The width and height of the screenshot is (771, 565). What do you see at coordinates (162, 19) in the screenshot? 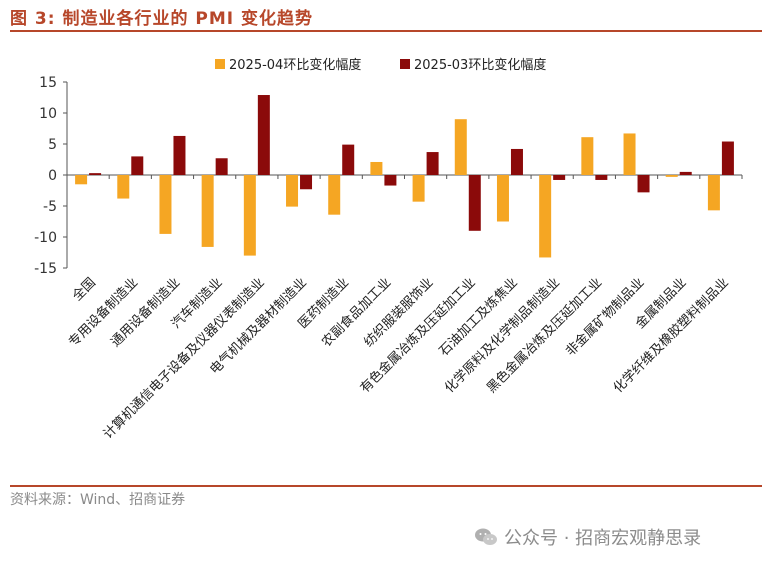
I see `figure-title: 图 3: 制造业各行业的 PMI 变化趋势` at bounding box center [162, 19].